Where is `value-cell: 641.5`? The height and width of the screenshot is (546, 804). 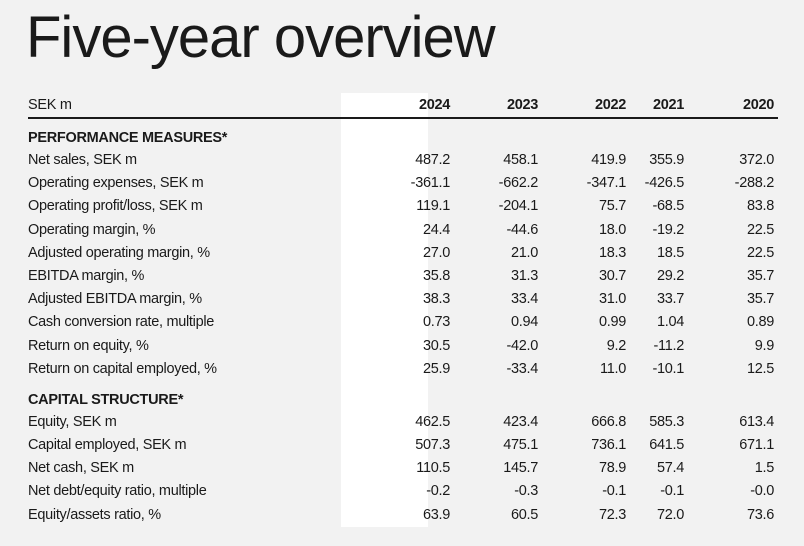
value-cell: 641.5 is located at coordinates (666, 445).